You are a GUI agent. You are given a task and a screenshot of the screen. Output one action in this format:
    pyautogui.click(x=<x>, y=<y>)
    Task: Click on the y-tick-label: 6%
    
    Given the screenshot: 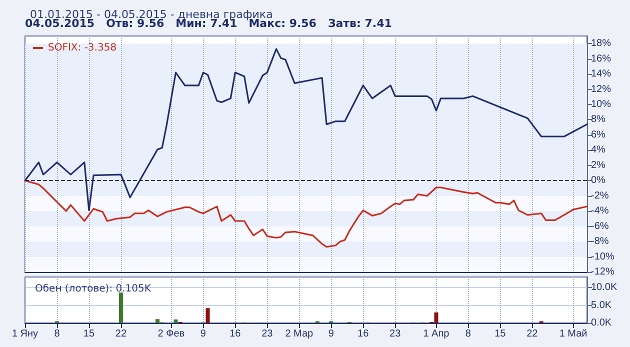 What is the action you would take?
    pyautogui.click(x=598, y=134)
    